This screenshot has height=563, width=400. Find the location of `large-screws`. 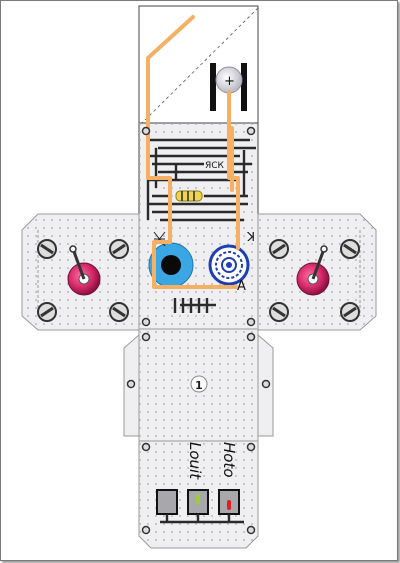

large-screws is located at coordinates (198, 280).